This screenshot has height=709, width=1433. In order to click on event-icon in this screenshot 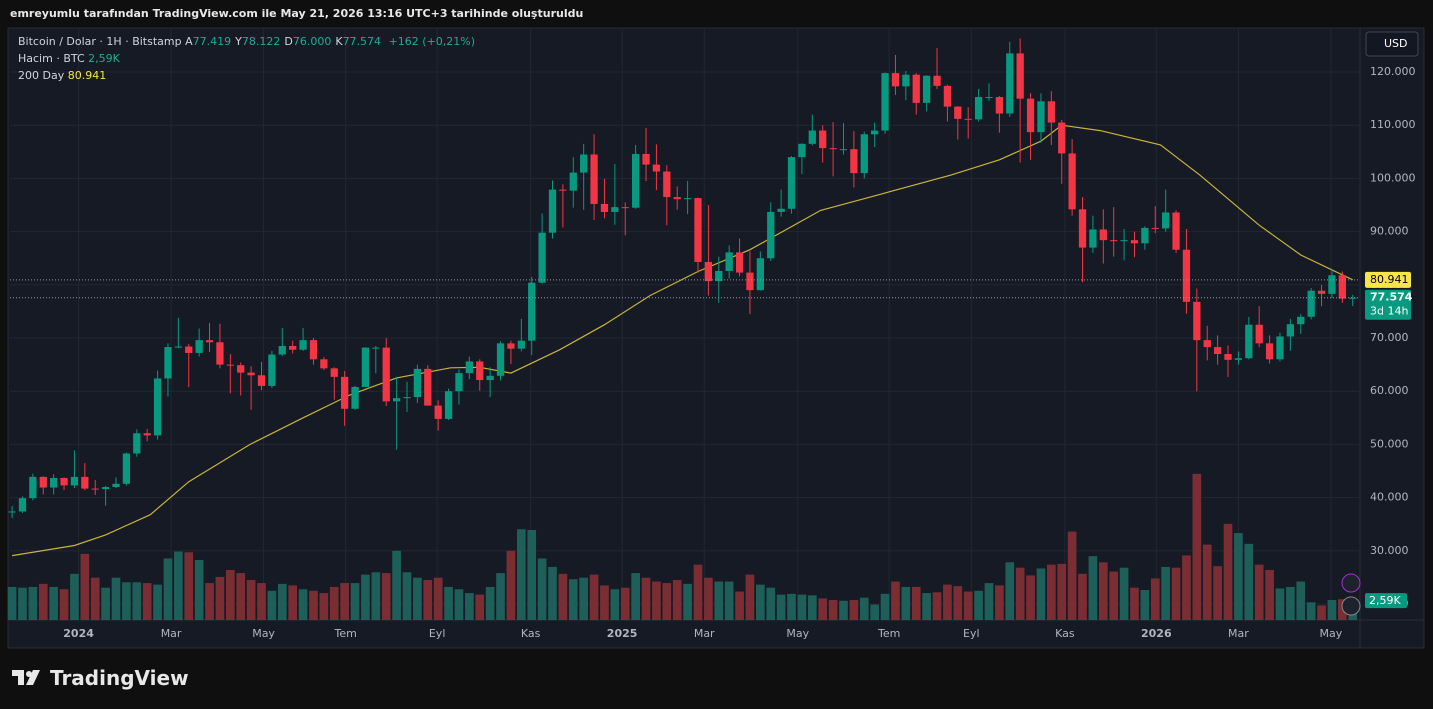, I will do `click(1351, 583)`.